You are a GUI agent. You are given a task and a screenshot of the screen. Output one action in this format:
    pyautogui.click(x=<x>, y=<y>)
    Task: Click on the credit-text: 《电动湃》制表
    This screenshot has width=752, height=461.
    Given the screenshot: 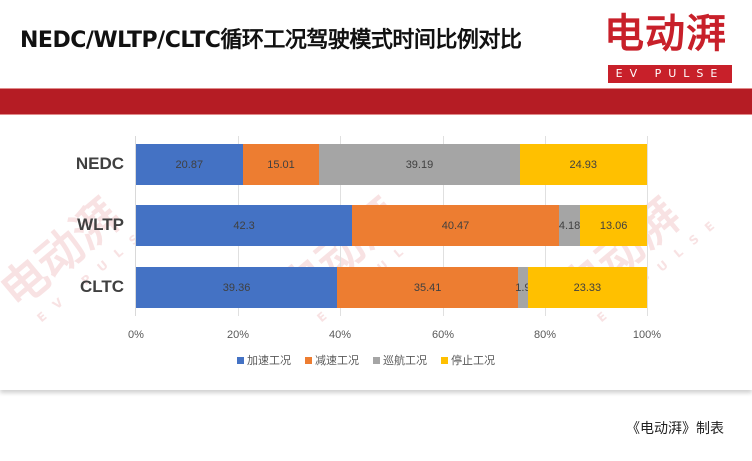 What is the action you would take?
    pyautogui.click(x=675, y=429)
    